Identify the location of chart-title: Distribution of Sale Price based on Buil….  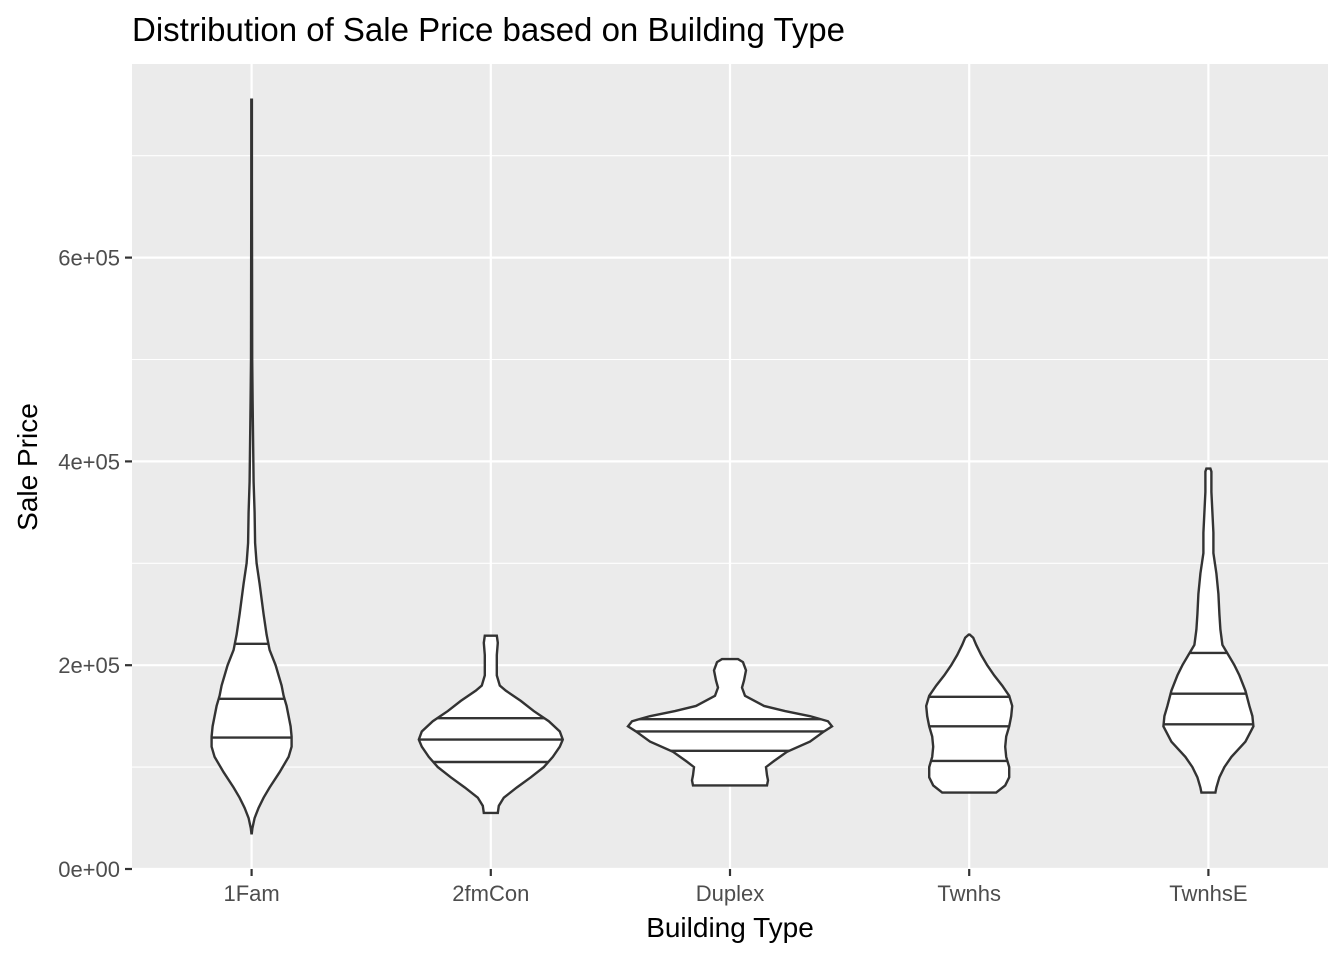
(488, 29).